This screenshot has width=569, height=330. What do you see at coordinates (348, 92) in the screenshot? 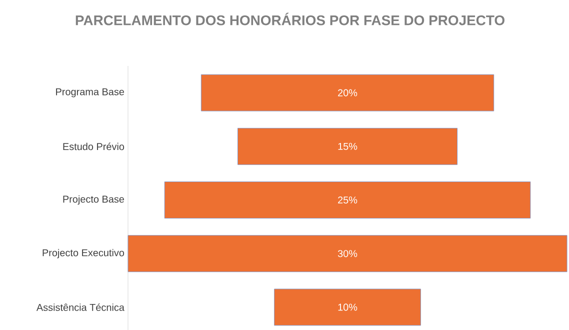
I see `data-label: 20%` at bounding box center [348, 92].